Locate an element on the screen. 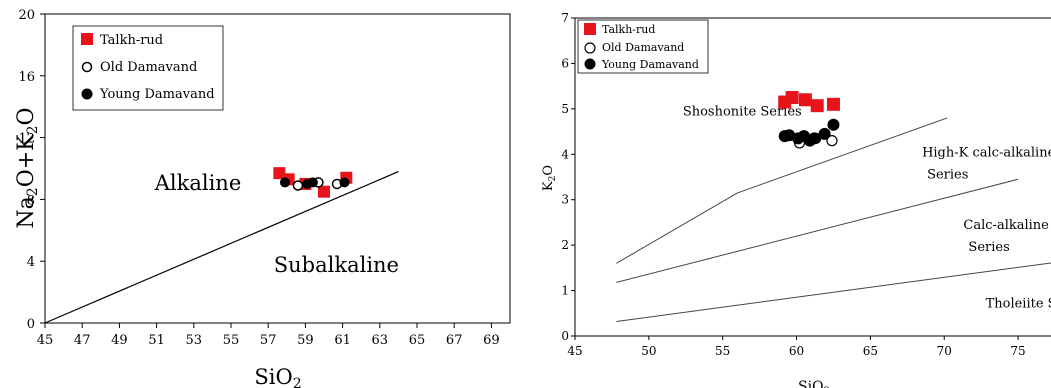 The width and height of the screenshot is (1051, 388). k2o-y-tick-label: 2 is located at coordinates (565, 245).